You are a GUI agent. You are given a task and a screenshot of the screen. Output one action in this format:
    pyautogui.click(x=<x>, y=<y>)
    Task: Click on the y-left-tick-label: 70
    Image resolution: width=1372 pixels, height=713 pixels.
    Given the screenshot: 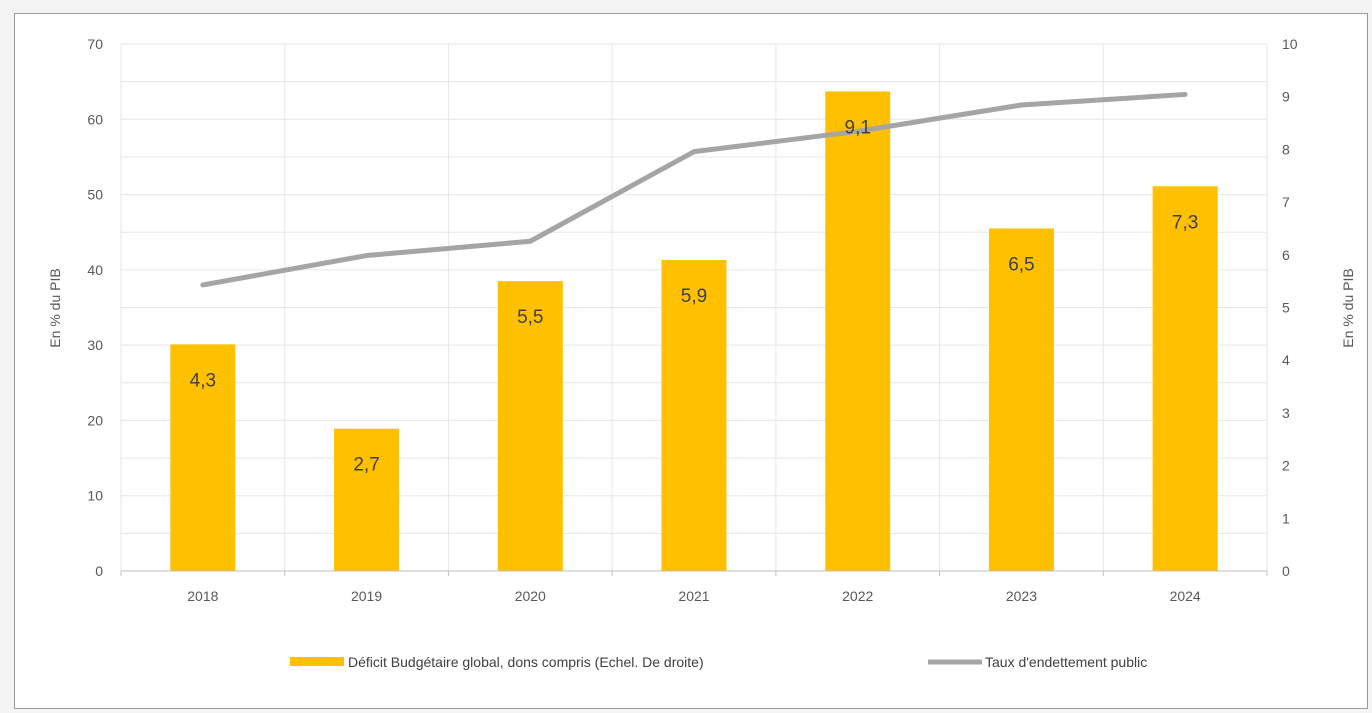 What is the action you would take?
    pyautogui.click(x=95, y=44)
    